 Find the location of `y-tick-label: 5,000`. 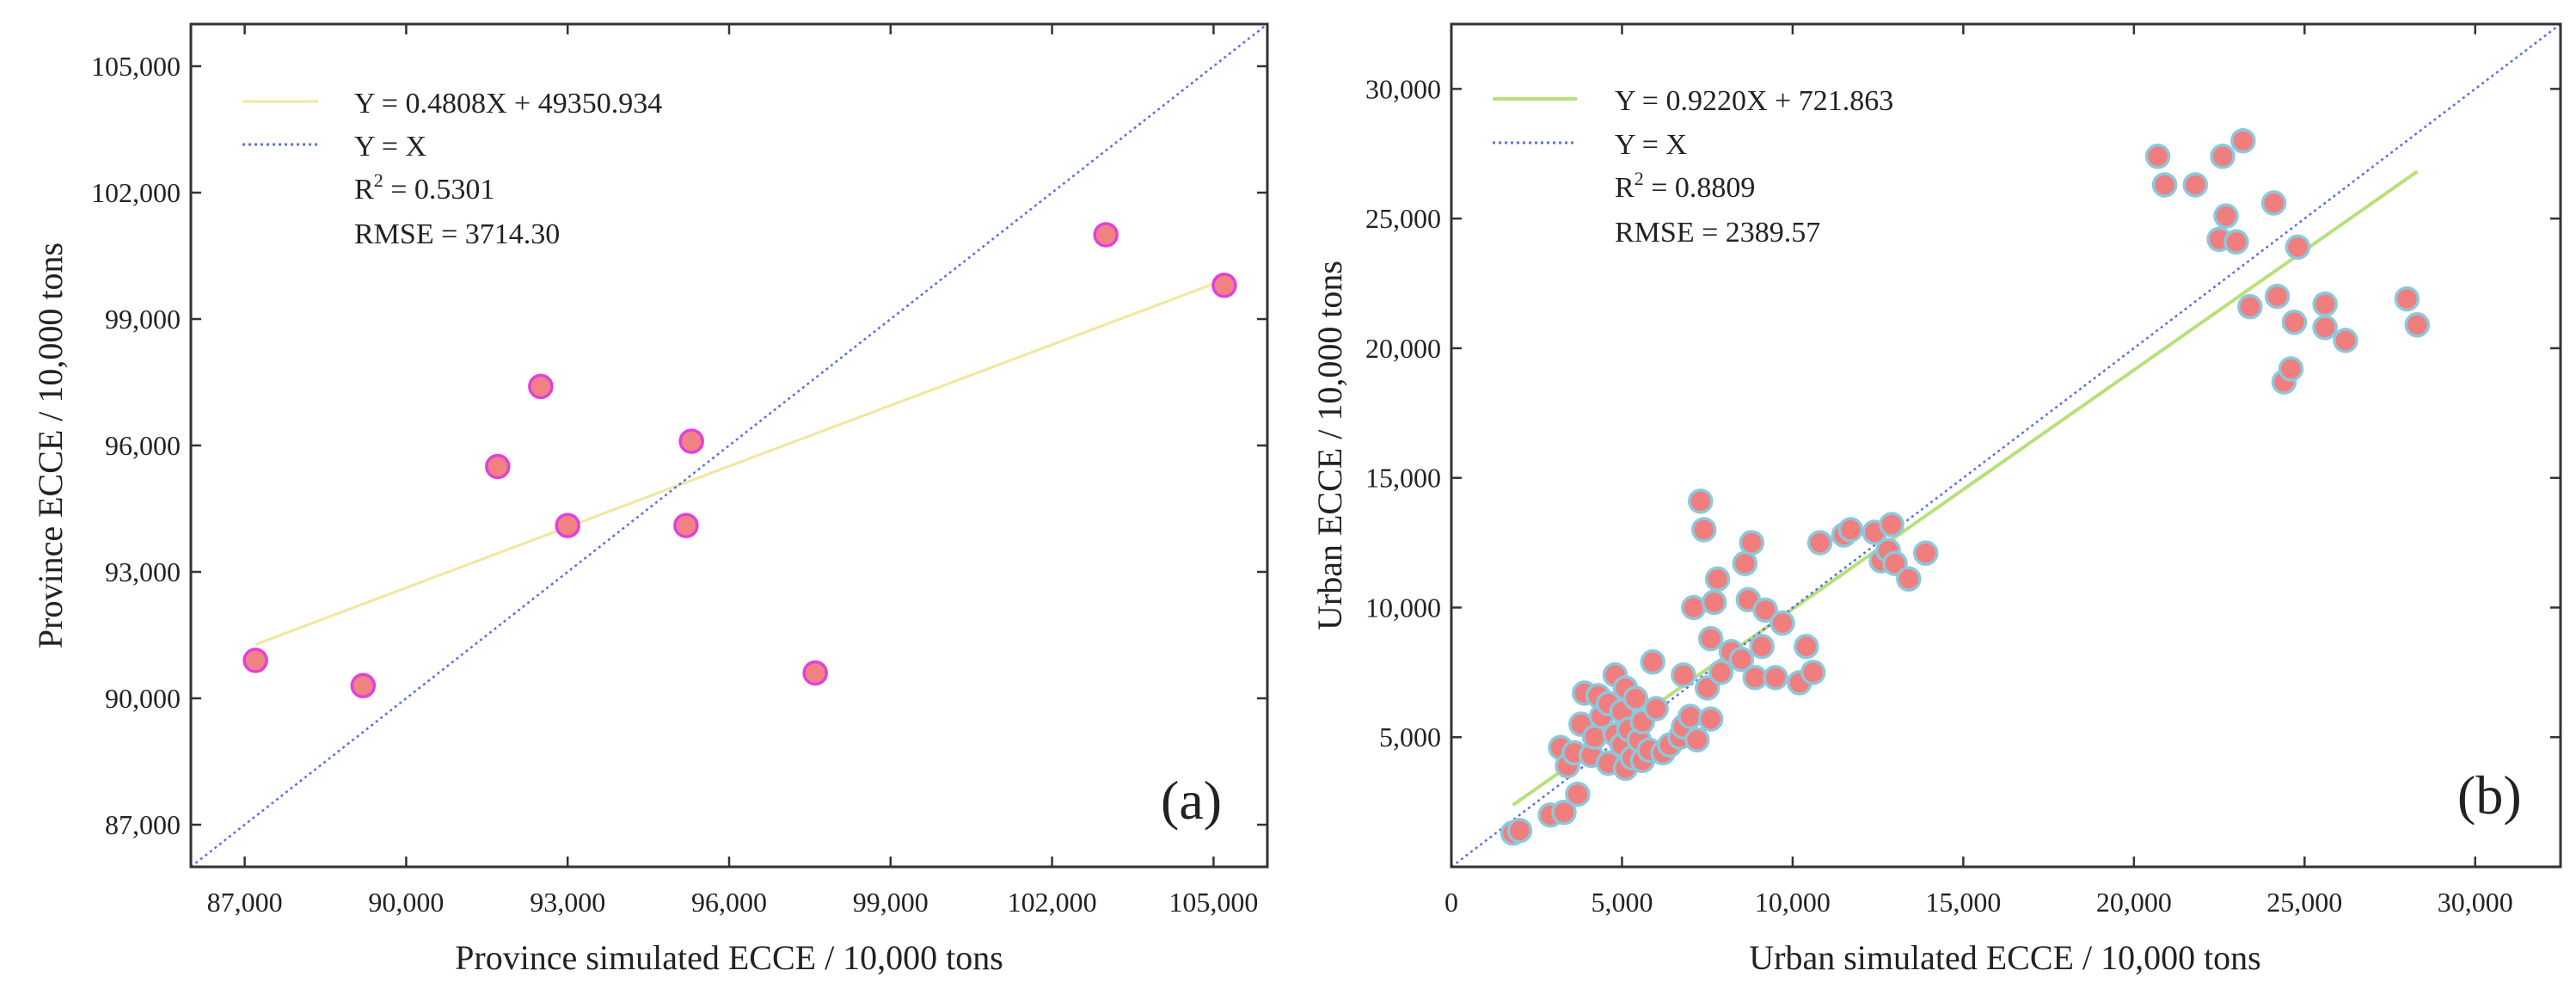

y-tick-label: 5,000 is located at coordinates (1410, 737).